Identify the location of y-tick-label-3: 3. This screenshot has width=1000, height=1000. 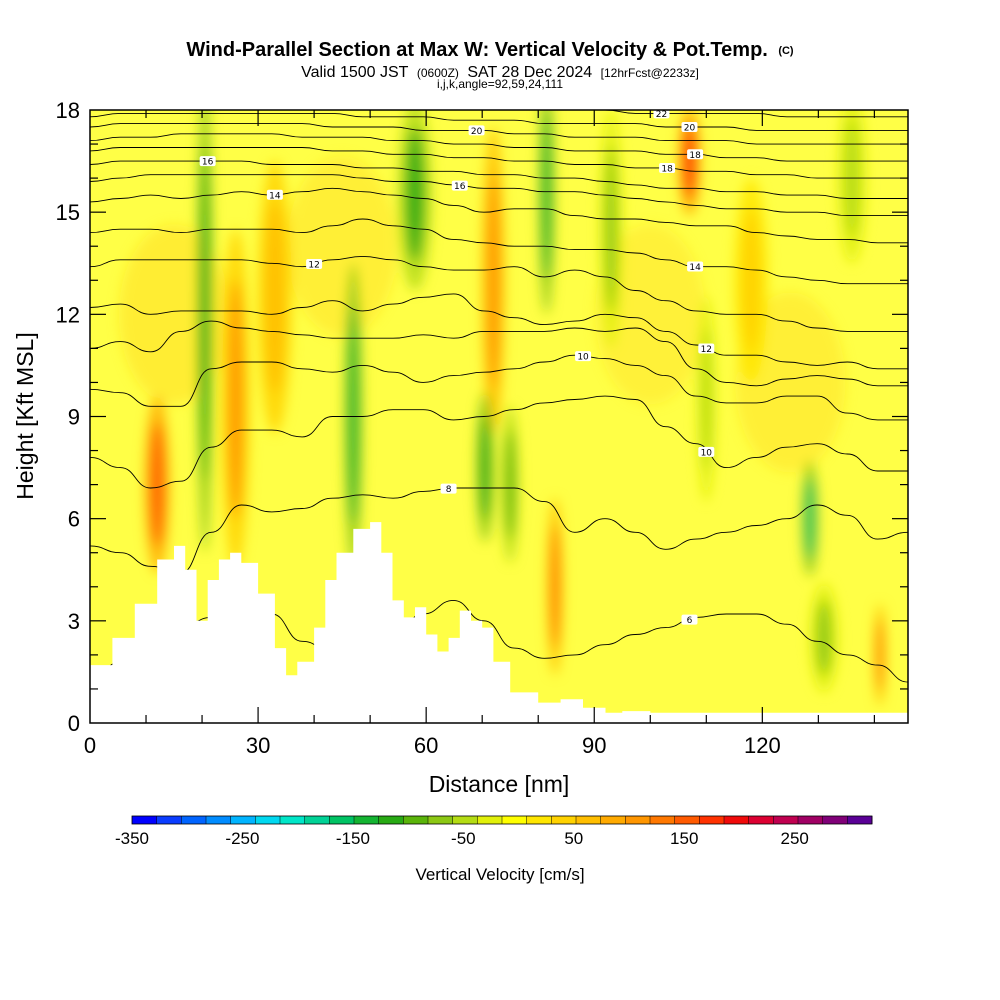
(74, 621).